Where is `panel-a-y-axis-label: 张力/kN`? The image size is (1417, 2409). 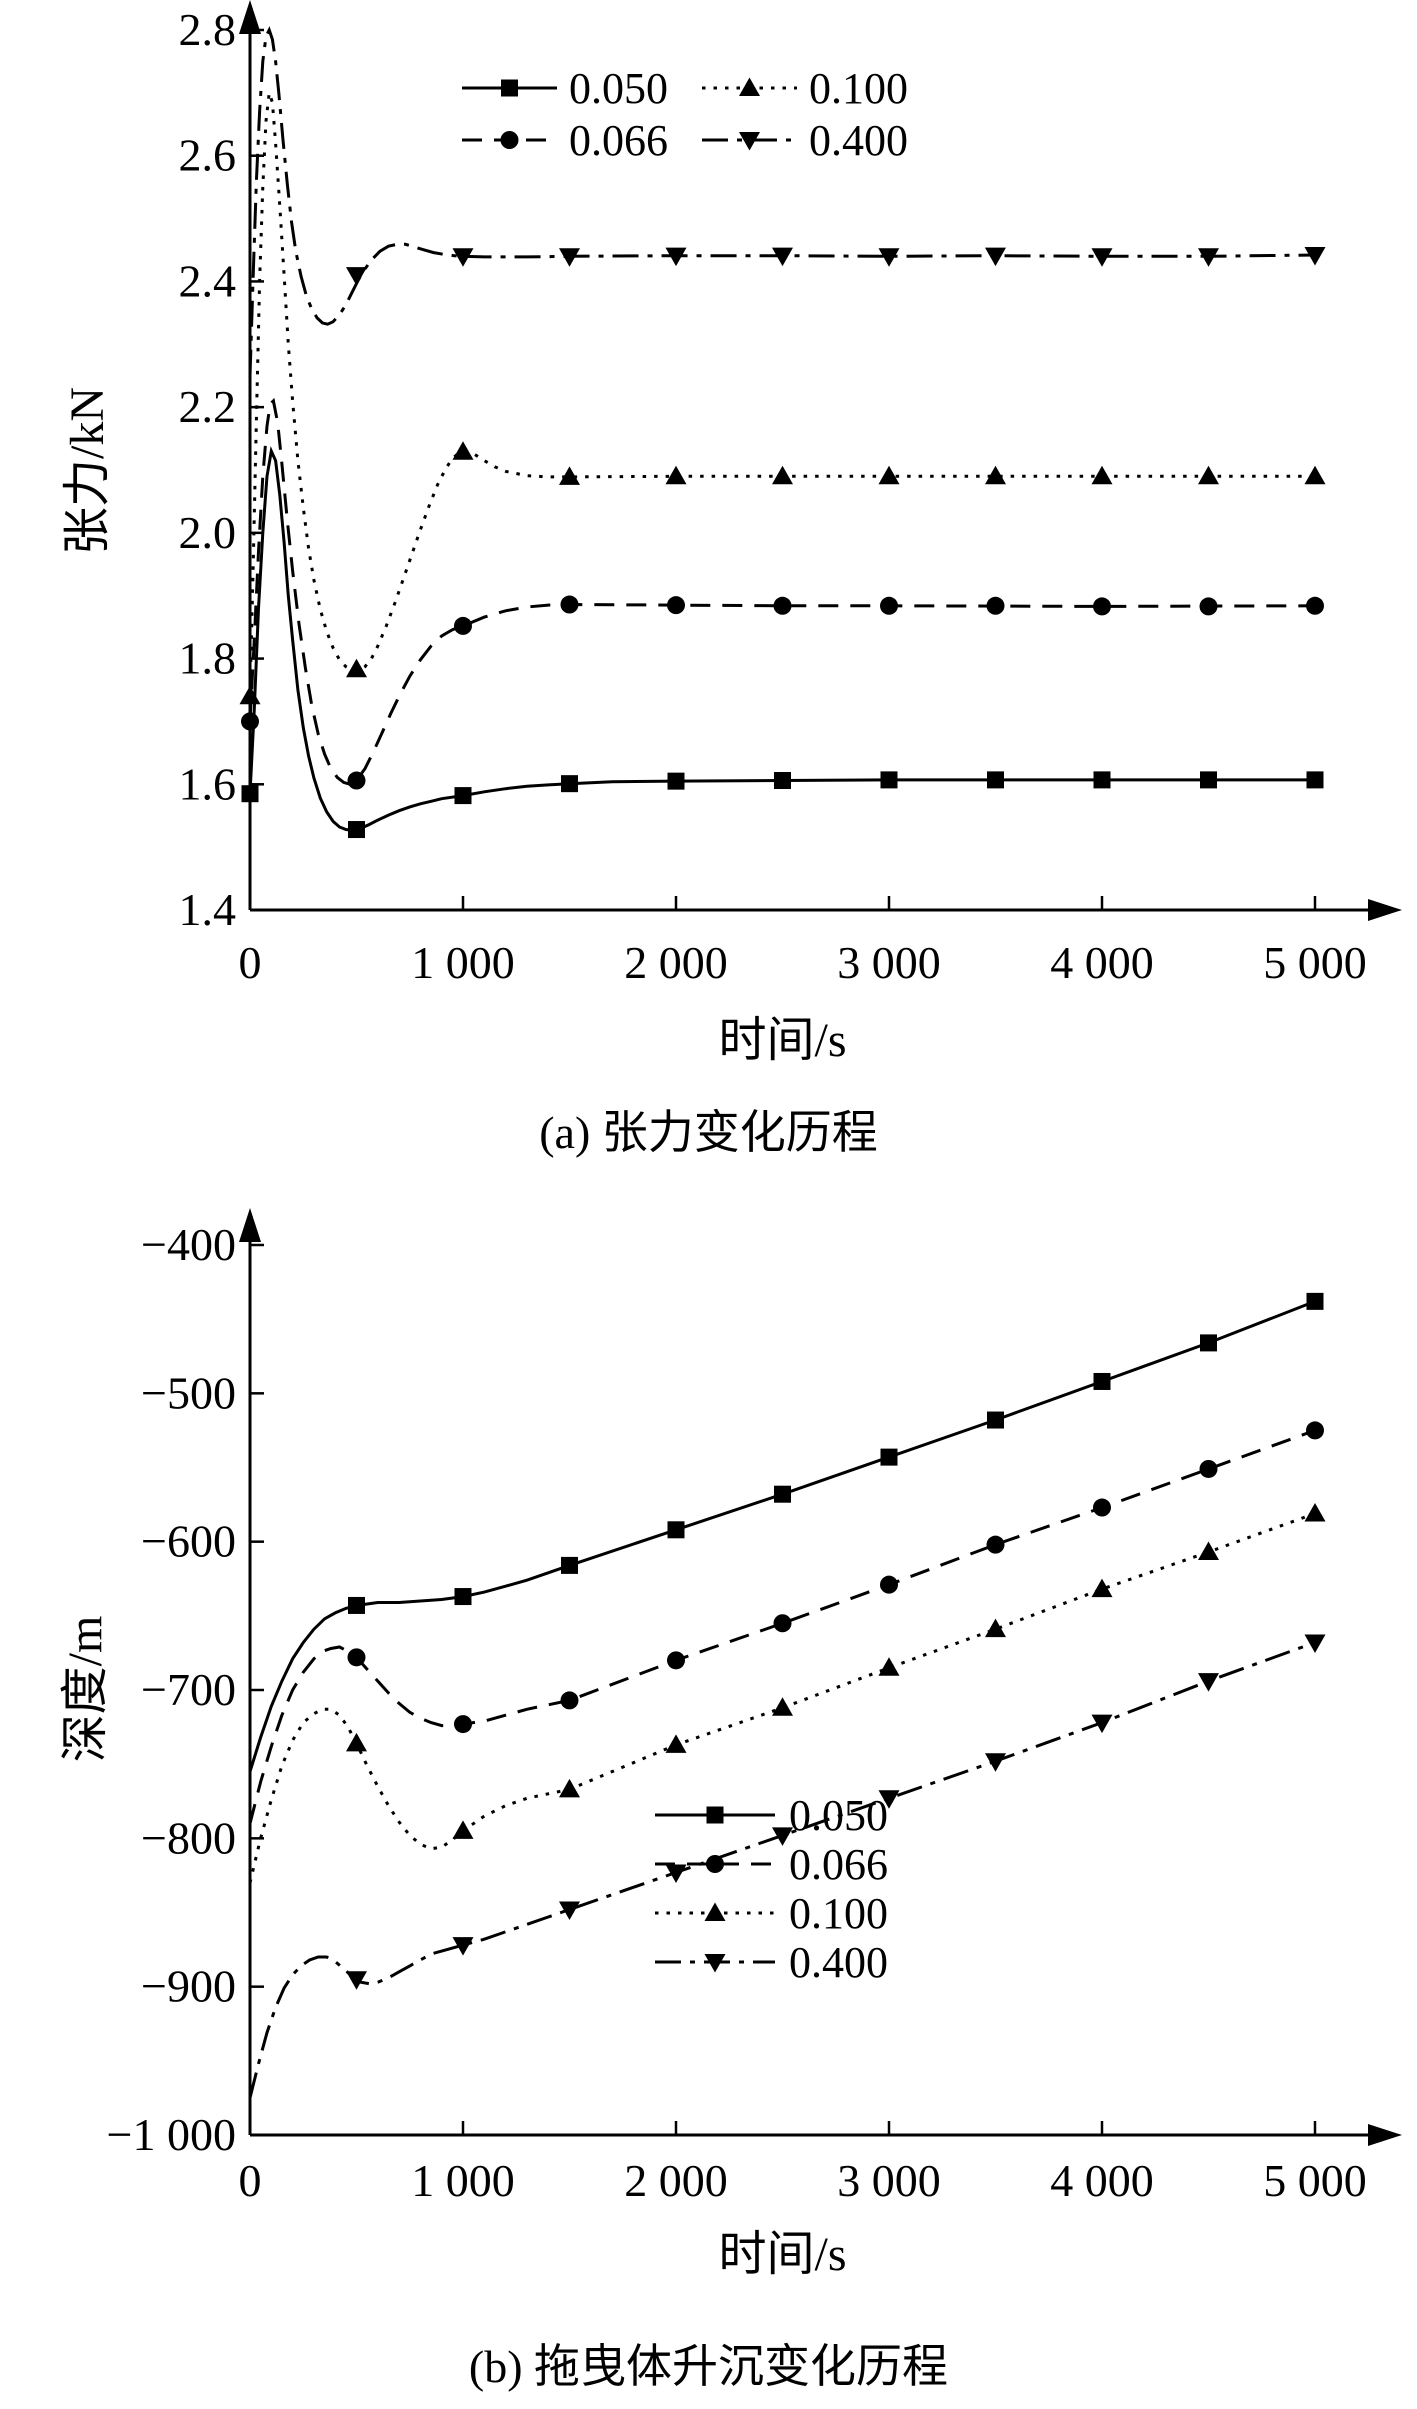
panel-a-y-axis-label: 张力/kN is located at coordinates (87, 471).